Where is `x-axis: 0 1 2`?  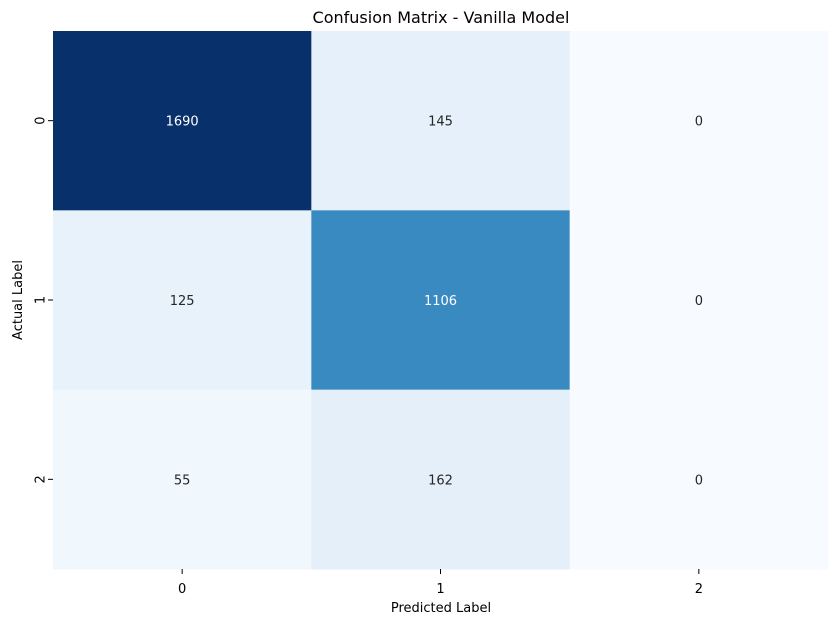
x-axis: 0 1 2 is located at coordinates (440, 583).